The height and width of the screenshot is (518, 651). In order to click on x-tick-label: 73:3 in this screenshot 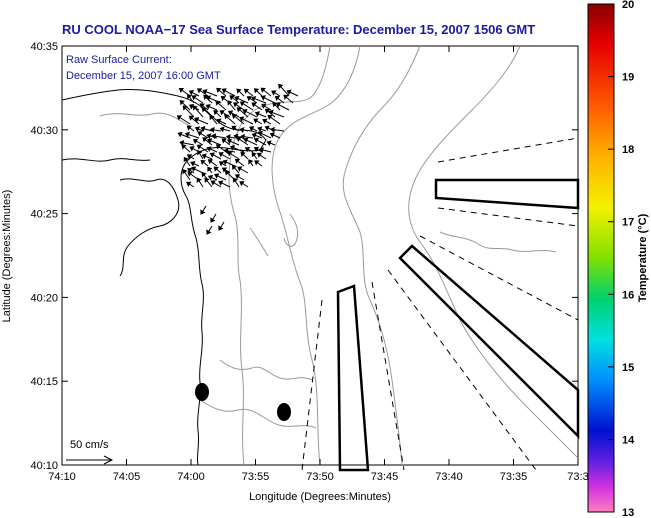, I will do `click(577, 477)`.